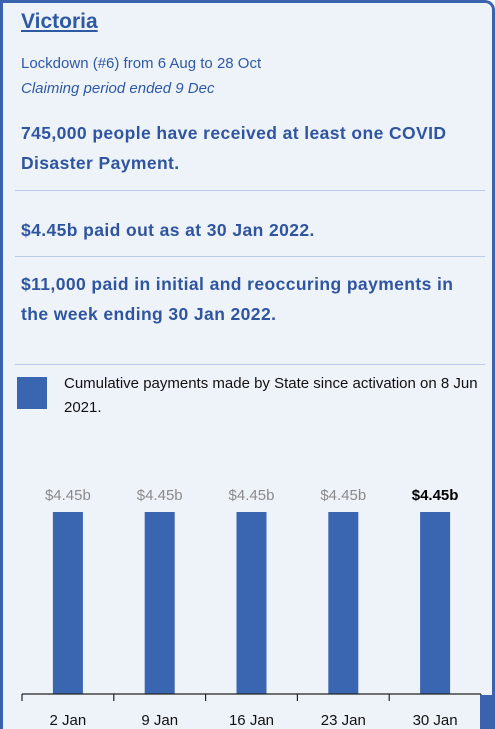 This screenshot has width=495, height=729. I want to click on x-tick-label-3: 23 Jan, so click(343, 720).